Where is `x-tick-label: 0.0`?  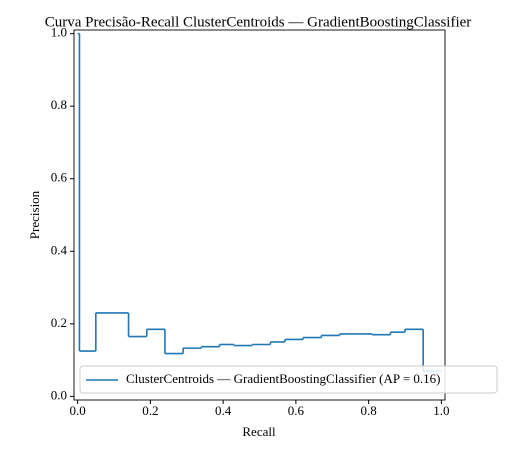
x-tick-label: 0.0 is located at coordinates (78, 410).